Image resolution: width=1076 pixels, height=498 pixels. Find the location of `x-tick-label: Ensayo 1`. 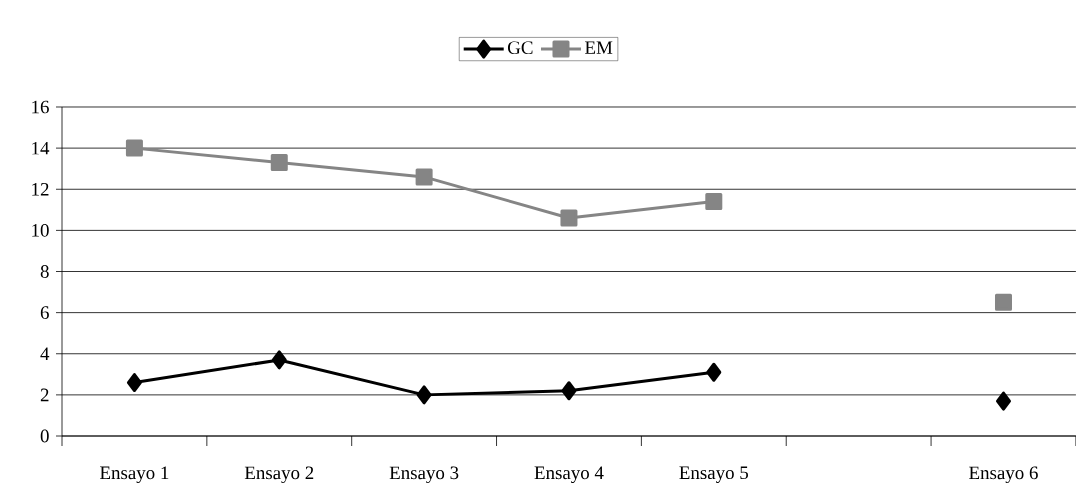

x-tick-label: Ensayo 1 is located at coordinates (134, 475).